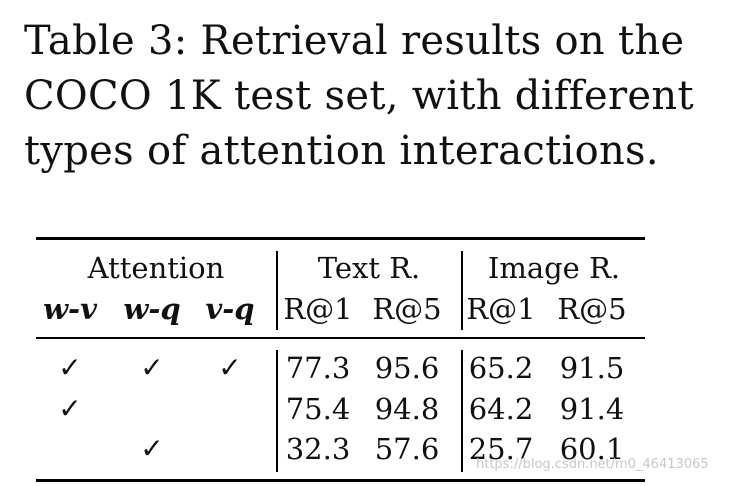 This screenshot has height=486, width=745. I want to click on header-text-retrieval: Text R., so click(369, 268).